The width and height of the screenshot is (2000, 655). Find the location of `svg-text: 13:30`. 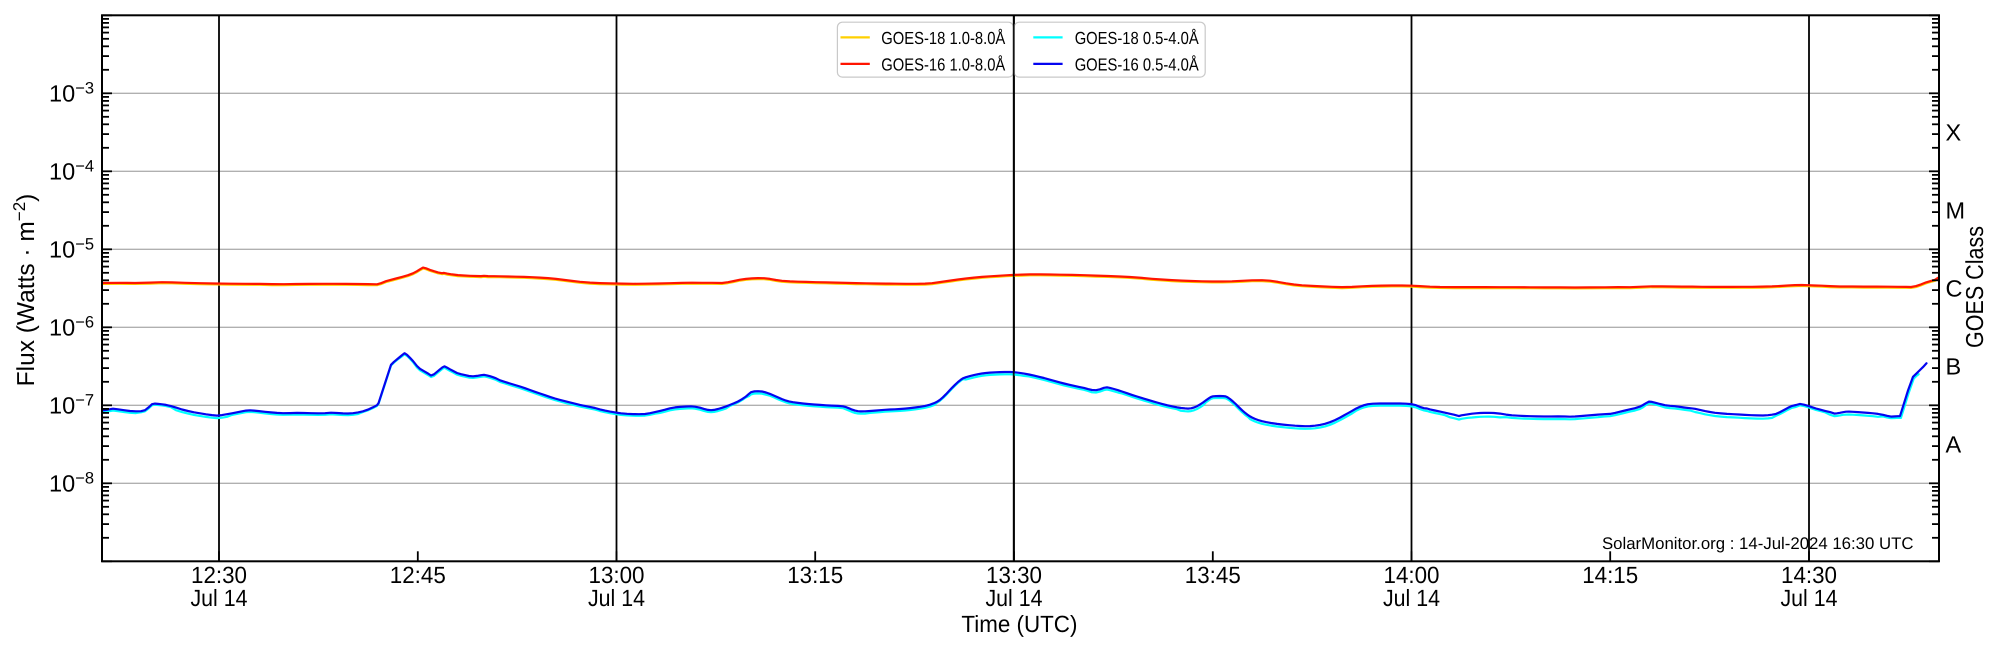

svg-text: 13:30 is located at coordinates (1014, 575).